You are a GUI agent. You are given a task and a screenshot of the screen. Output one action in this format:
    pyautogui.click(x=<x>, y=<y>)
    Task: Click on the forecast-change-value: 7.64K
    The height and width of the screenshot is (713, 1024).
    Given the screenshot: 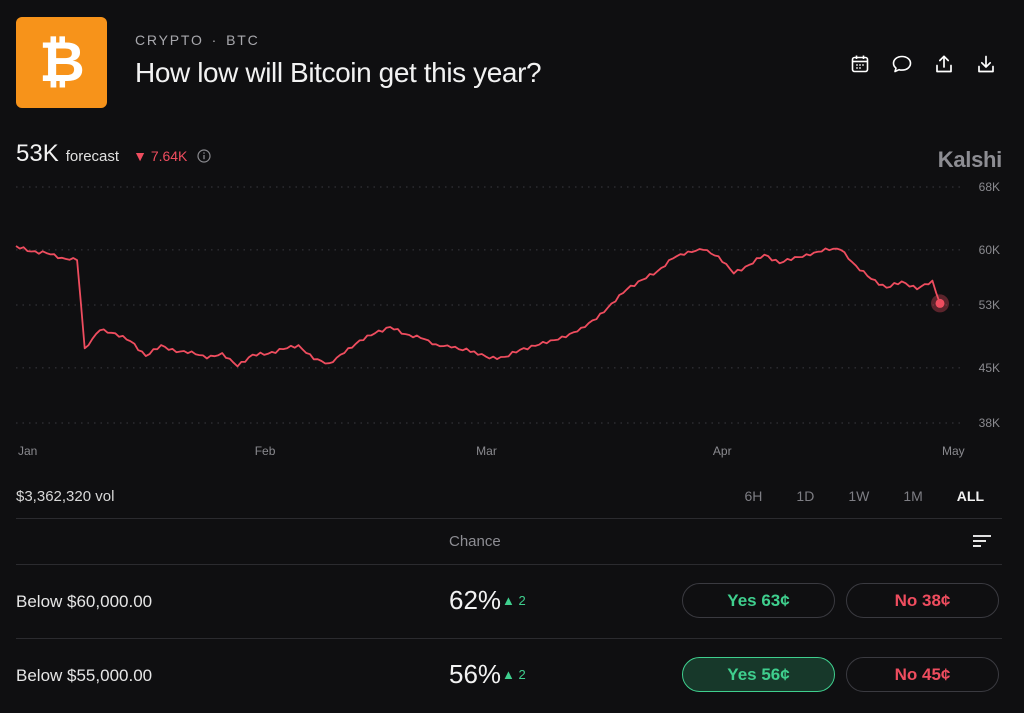 What is the action you would take?
    pyautogui.click(x=169, y=156)
    